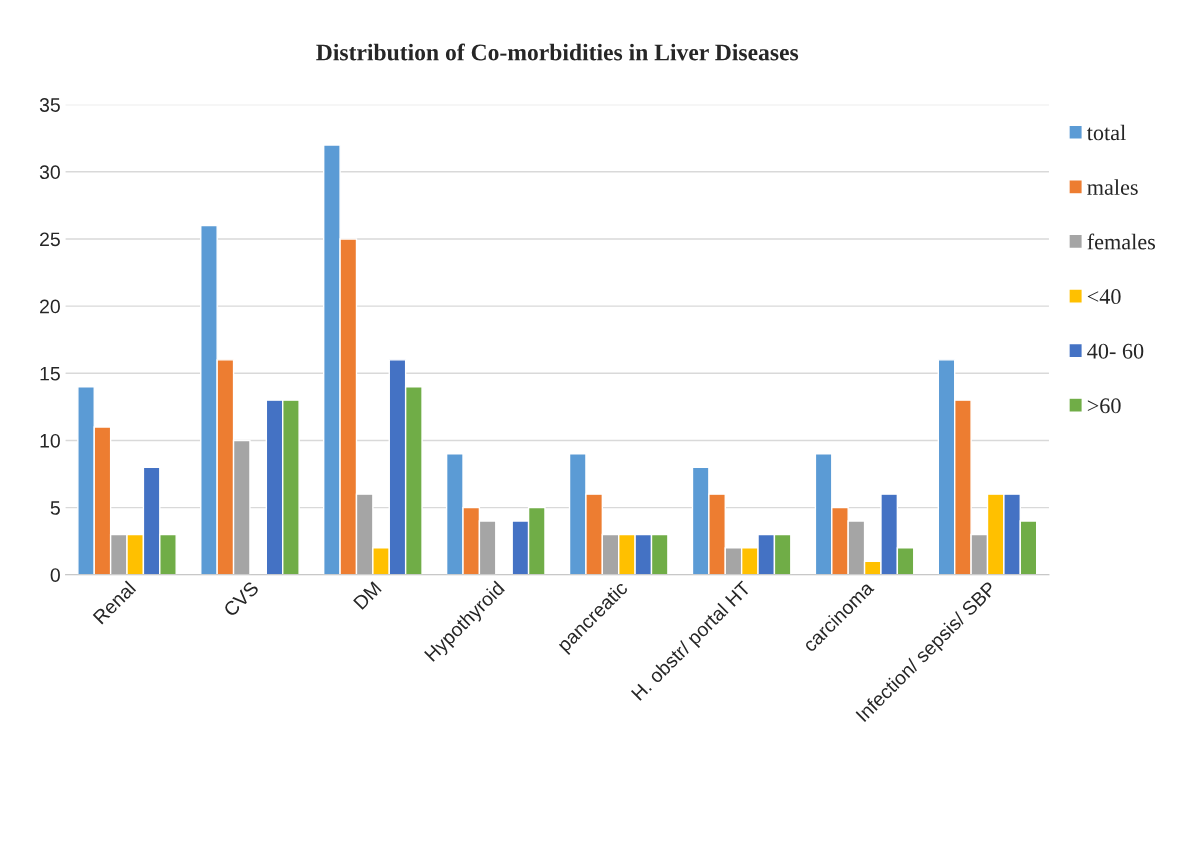  I want to click on legend-label: >60, so click(1104, 406).